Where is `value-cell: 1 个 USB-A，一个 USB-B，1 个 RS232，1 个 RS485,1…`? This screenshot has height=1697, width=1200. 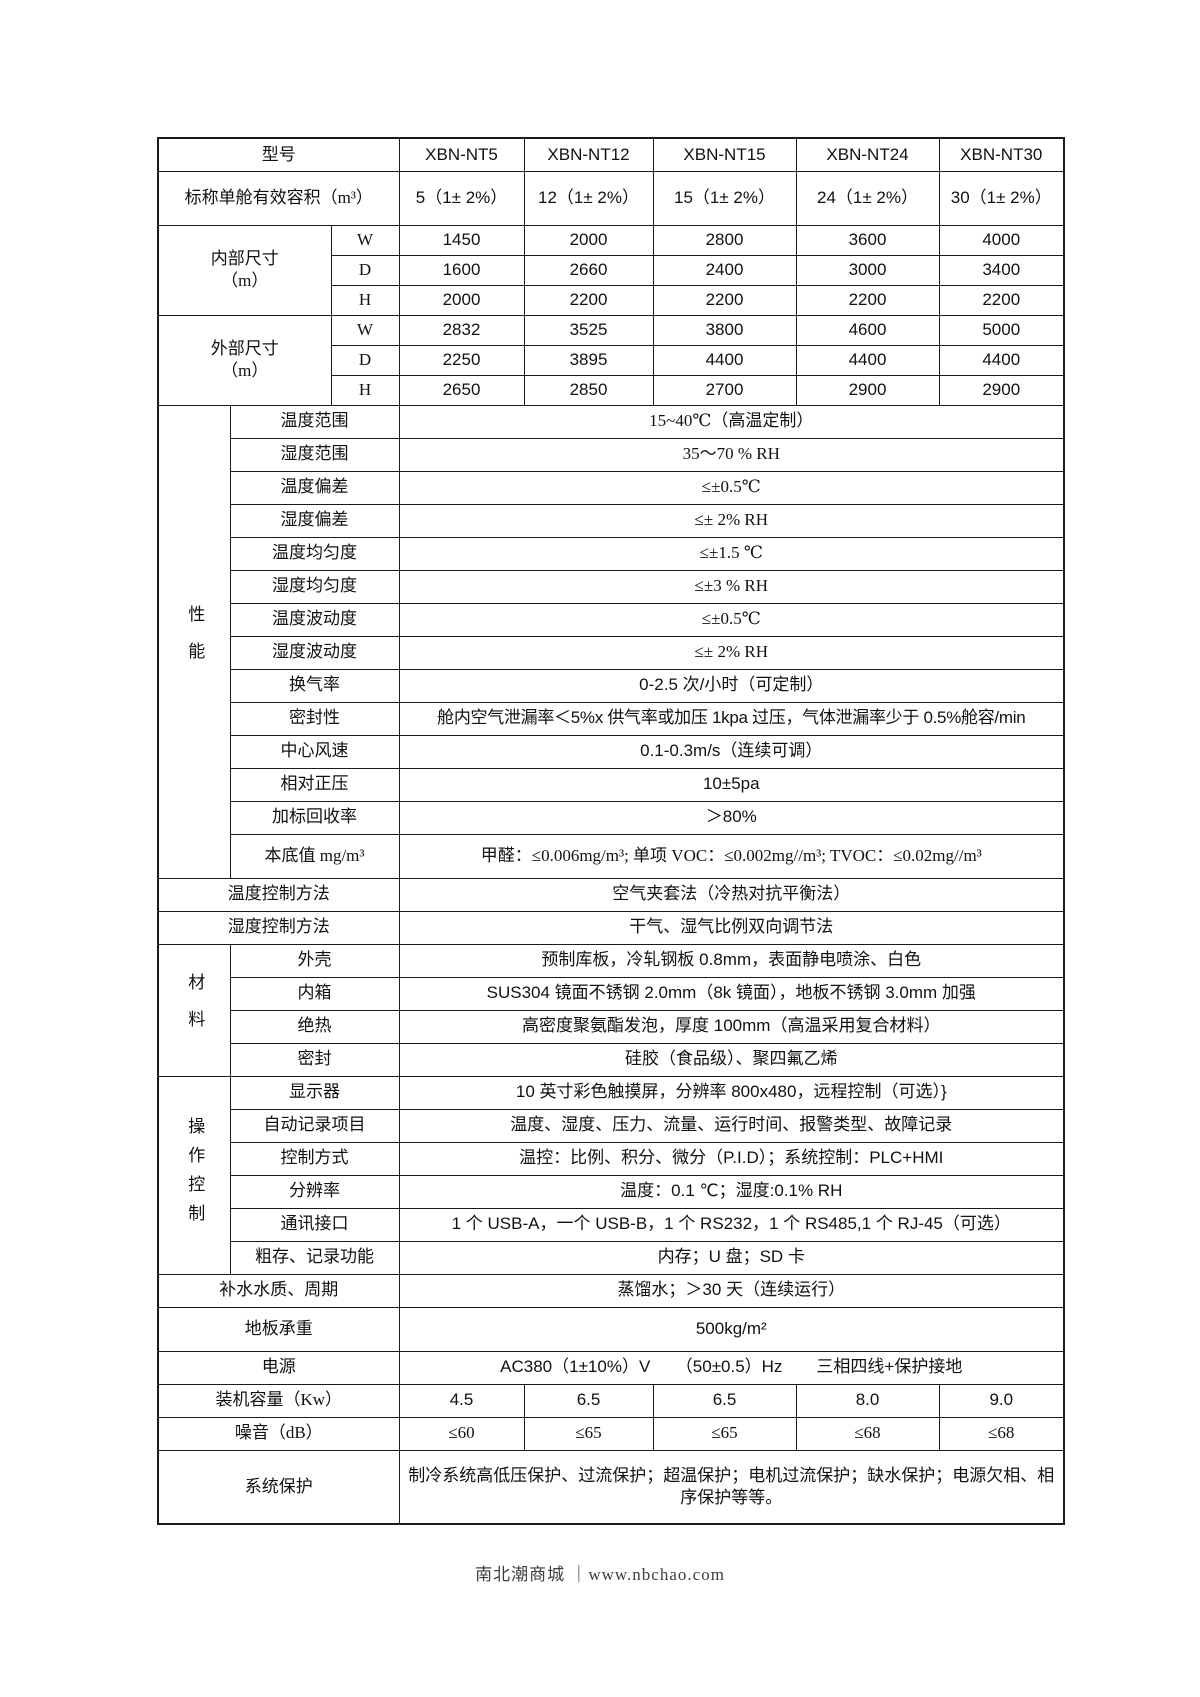
value-cell: 1 个 USB-A，一个 USB-B，1 个 RS232，1 个 RS485,1… is located at coordinates (731, 1224).